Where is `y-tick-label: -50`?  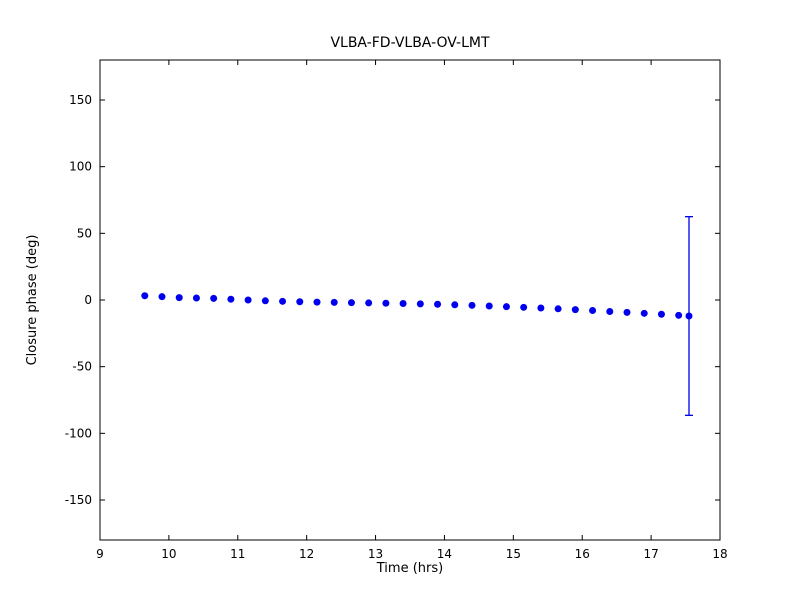
y-tick-label: -50 is located at coordinates (82, 367).